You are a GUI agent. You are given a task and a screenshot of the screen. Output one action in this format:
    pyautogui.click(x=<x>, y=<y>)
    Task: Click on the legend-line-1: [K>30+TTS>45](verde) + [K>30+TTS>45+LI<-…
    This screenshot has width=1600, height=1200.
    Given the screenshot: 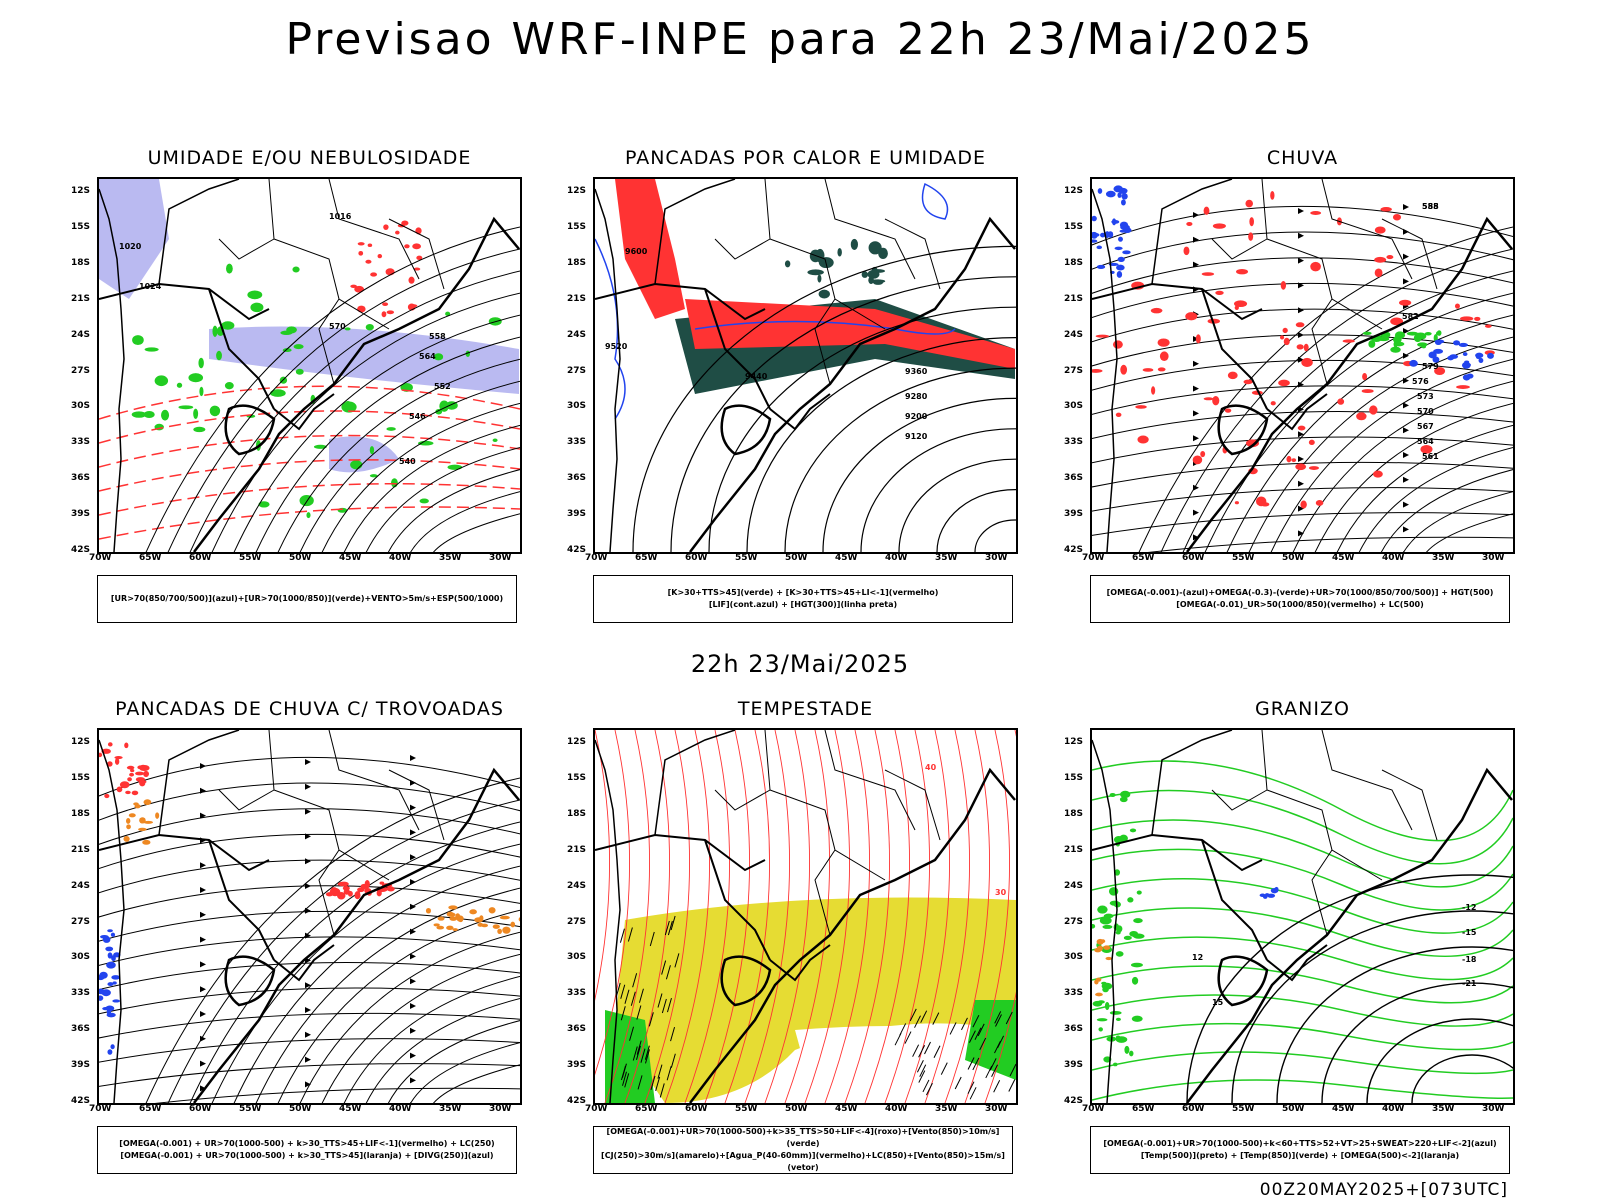 What is the action you would take?
    pyautogui.click(x=803, y=592)
    